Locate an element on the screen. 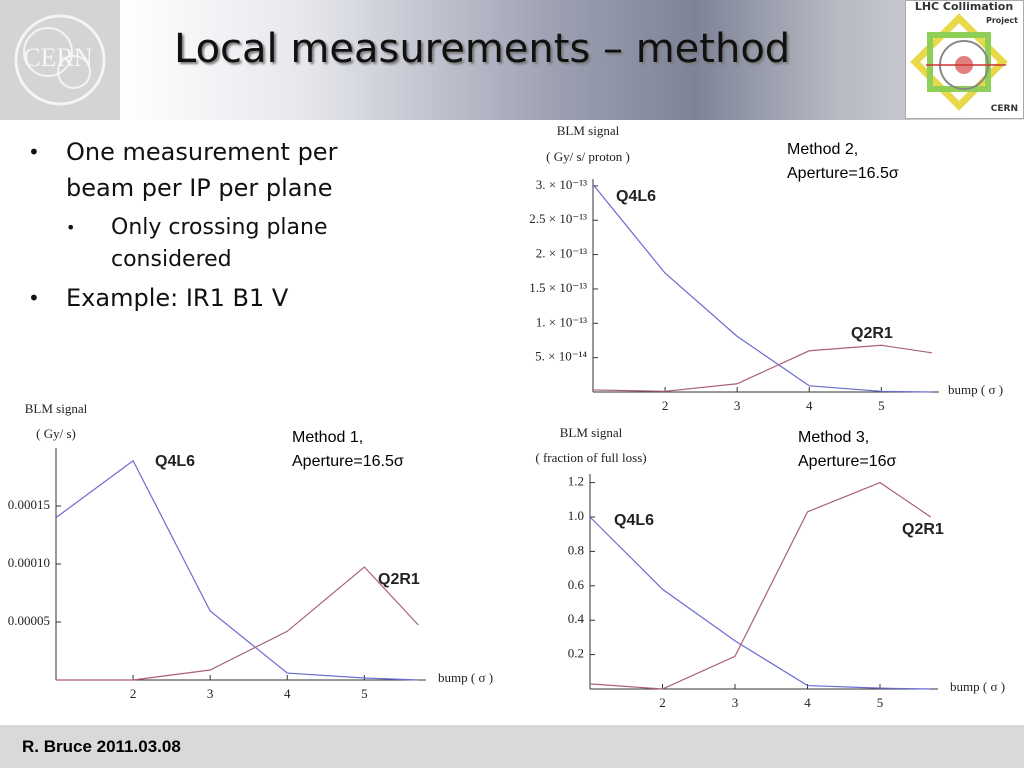 This screenshot has height=768, width=1024. y-tick-label: 2.5 × 10⁻¹³ is located at coordinates (558, 218).